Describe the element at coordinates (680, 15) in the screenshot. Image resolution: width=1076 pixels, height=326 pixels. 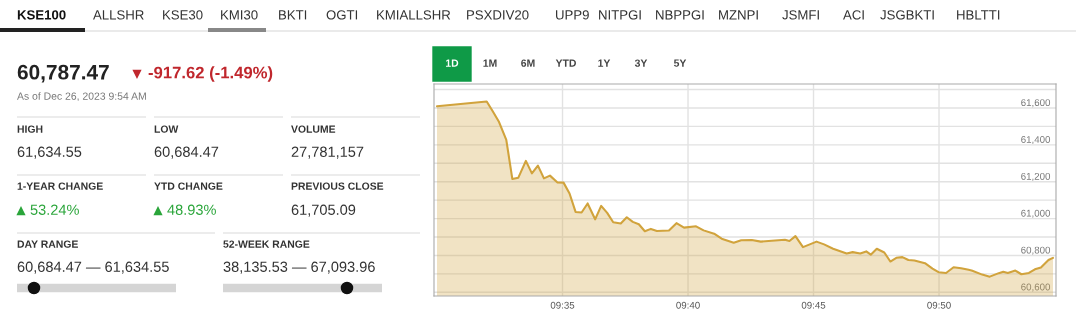
I see `text: NBPPGI` at that location.